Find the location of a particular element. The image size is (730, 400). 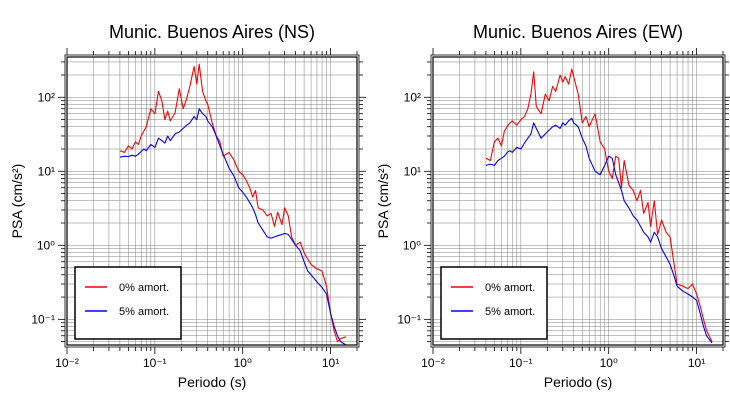

chart-title: Munic. Buenos Aires (NS) is located at coordinates (212, 32).